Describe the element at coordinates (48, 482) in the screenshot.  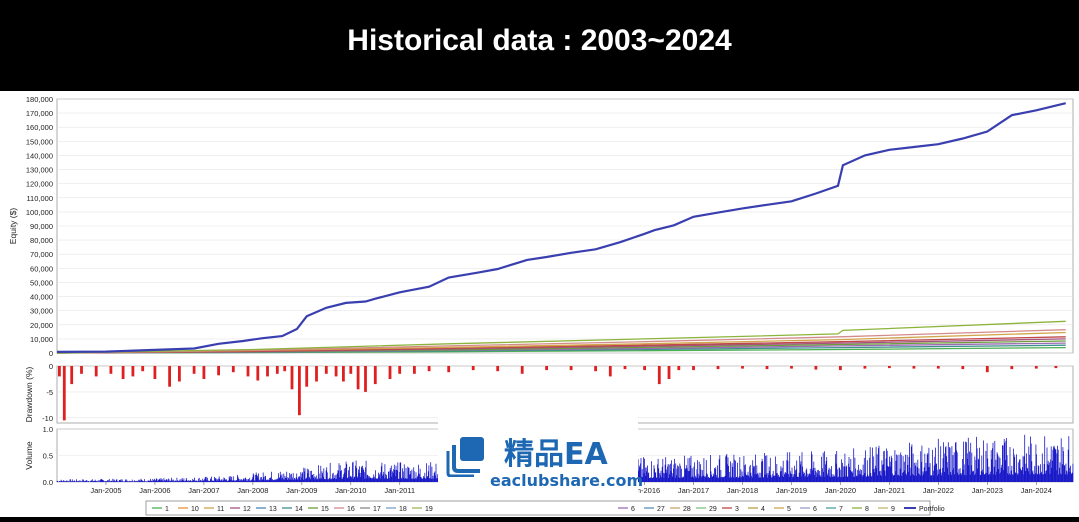
I see `volume-y-tick-label: 0.0` at that location.